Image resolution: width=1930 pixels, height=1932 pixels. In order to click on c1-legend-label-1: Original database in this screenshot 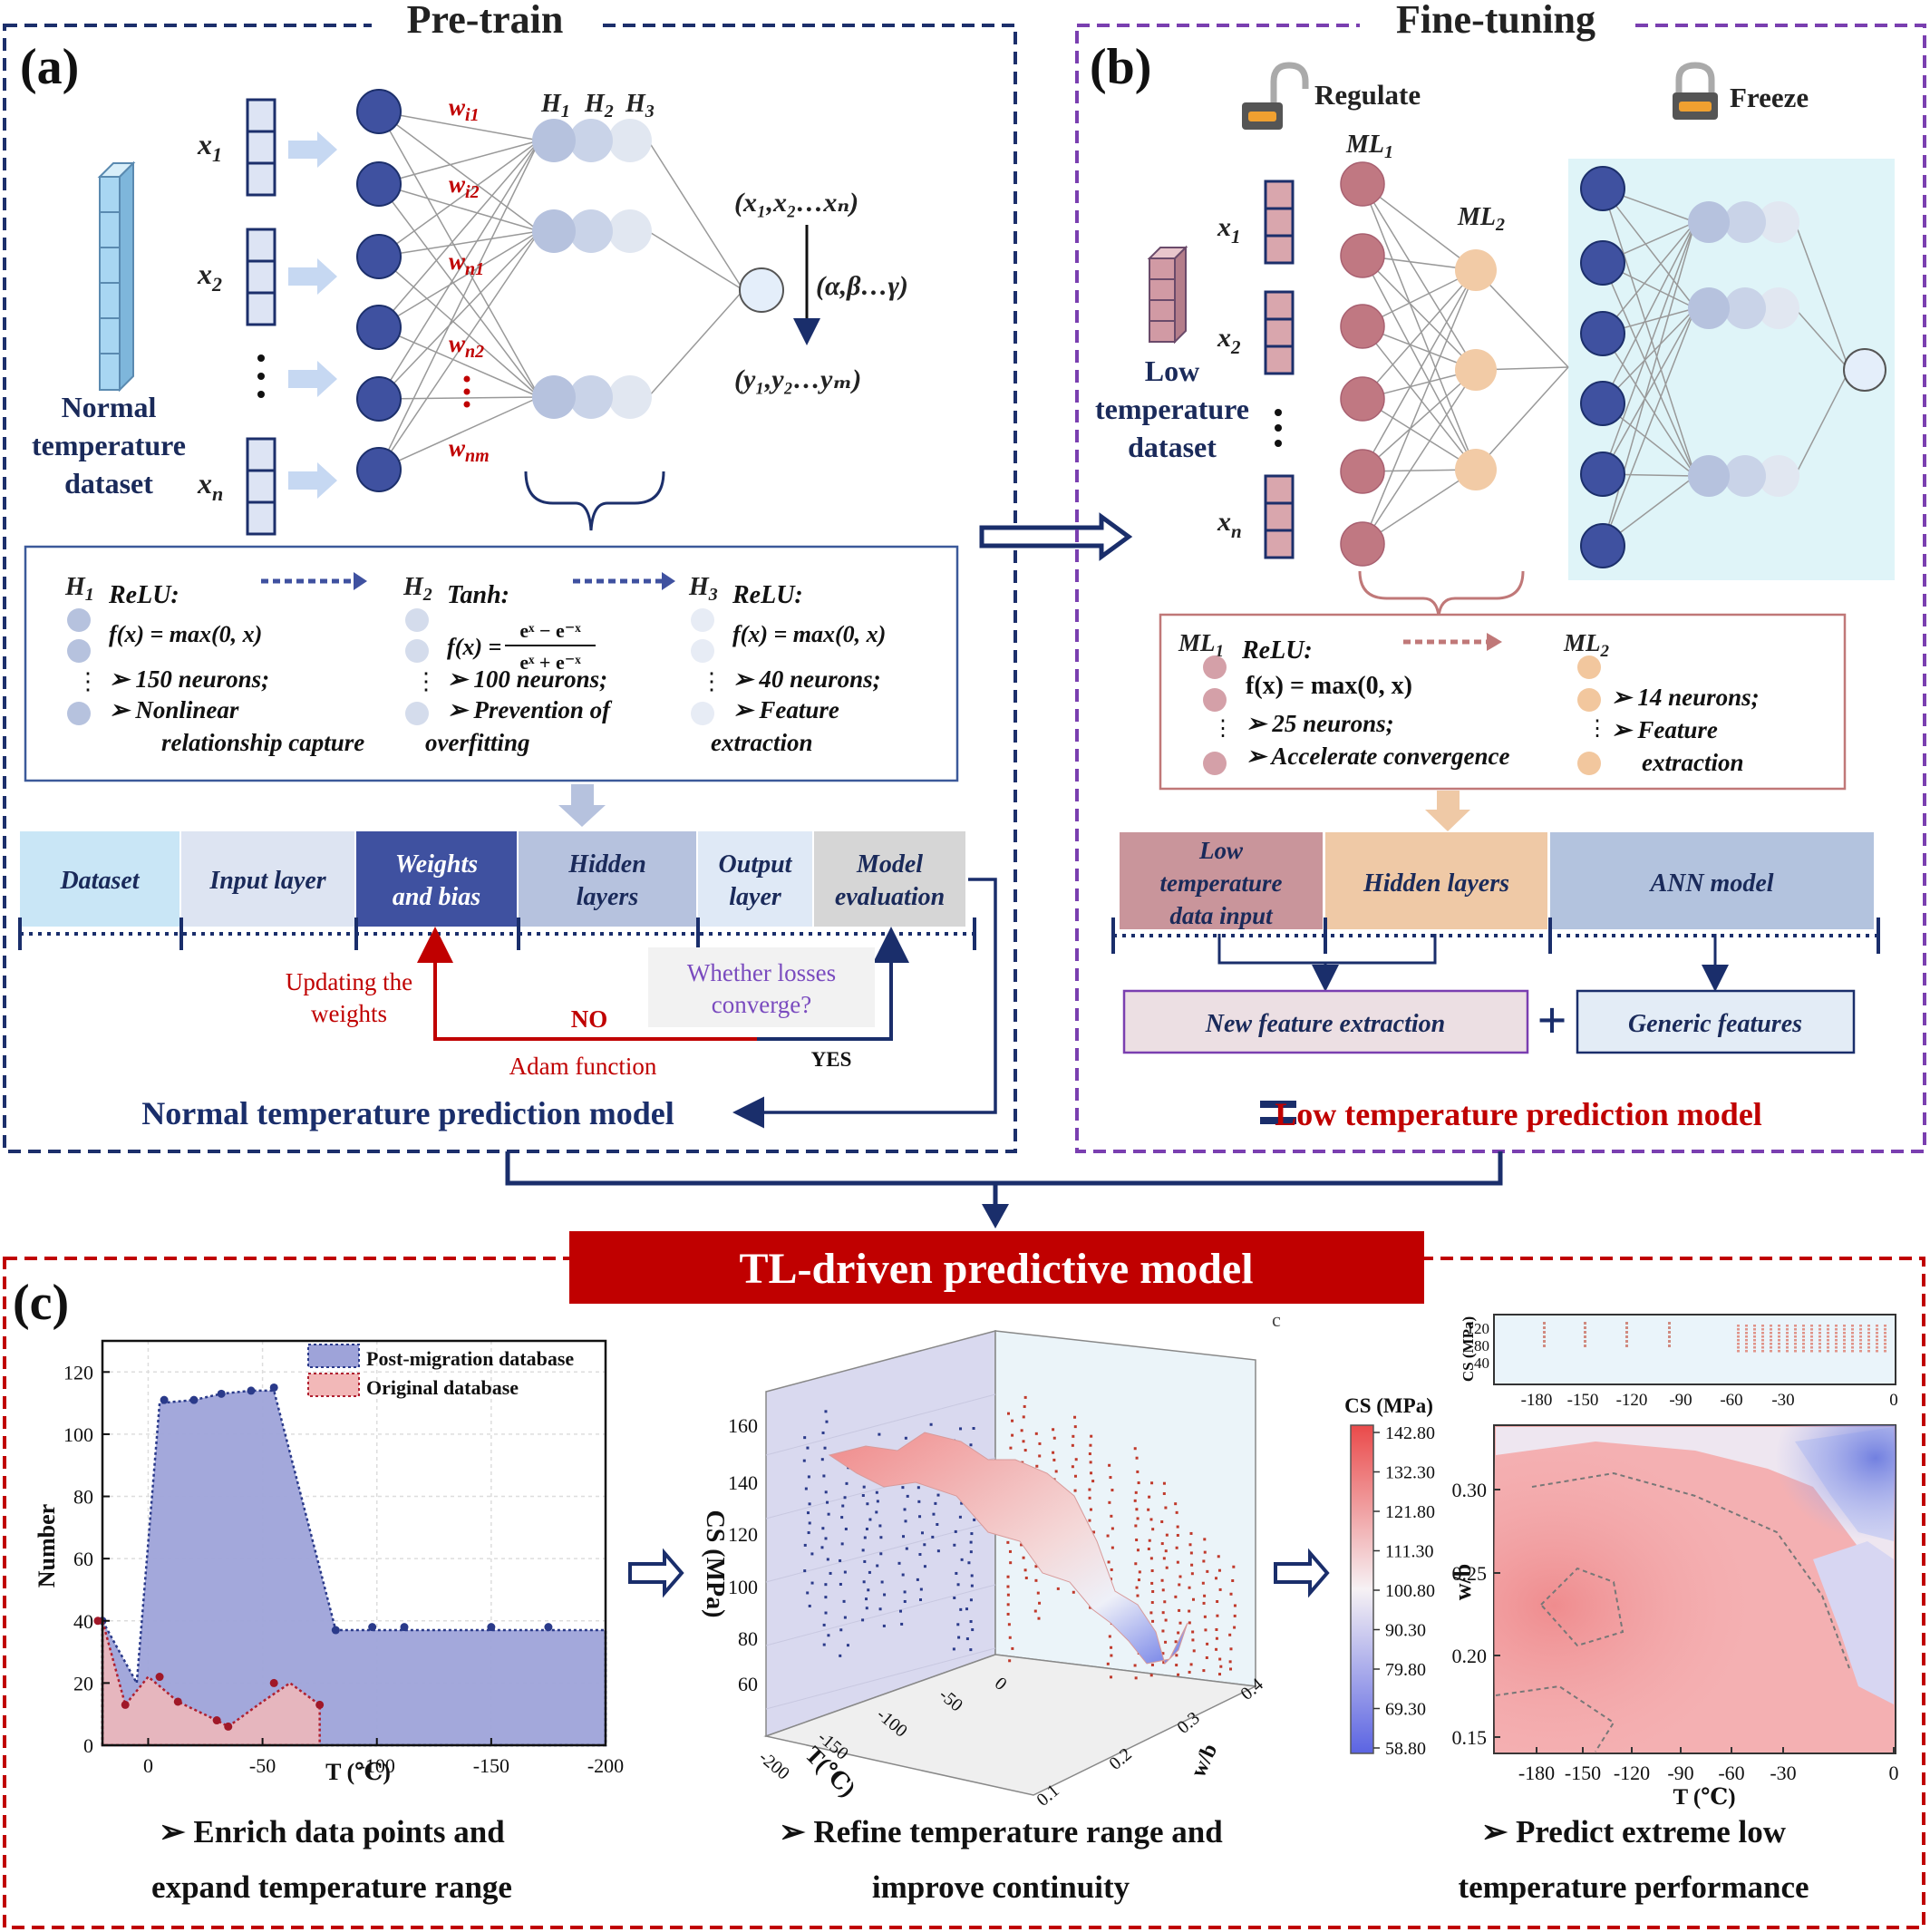, I will do `click(442, 1388)`.